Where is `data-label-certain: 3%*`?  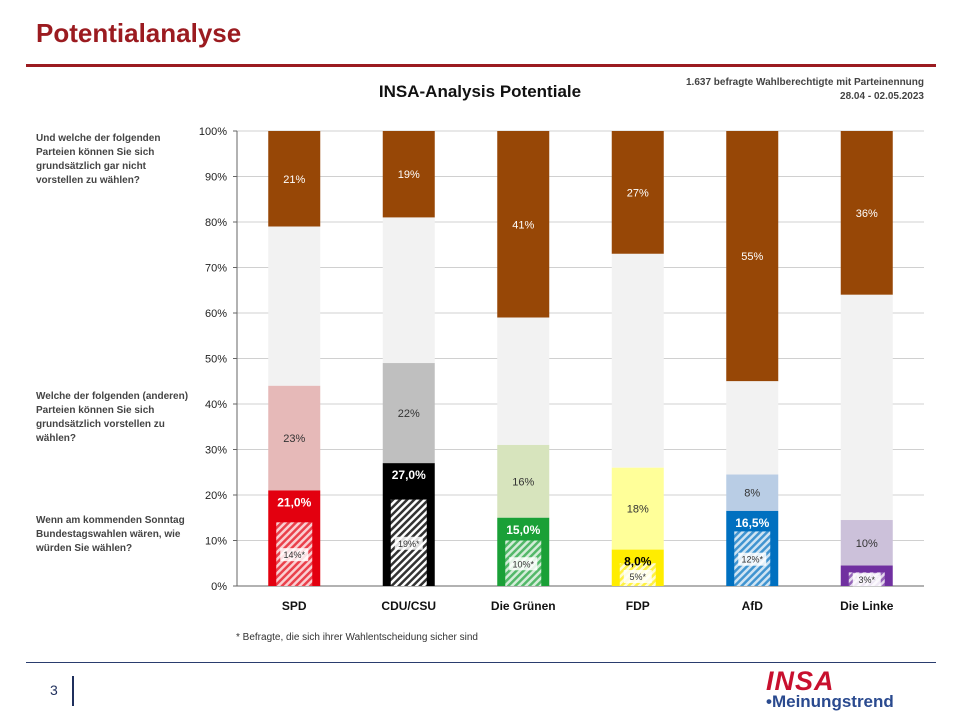
data-label-certain: 3%* is located at coordinates (866, 580).